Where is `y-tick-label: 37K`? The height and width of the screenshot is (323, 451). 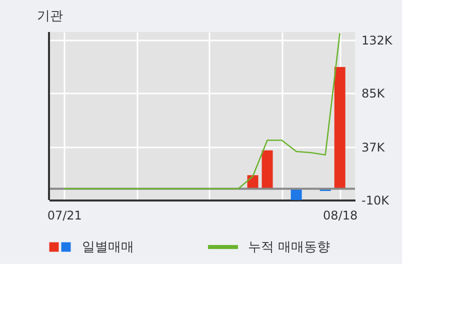 y-tick-label: 37K is located at coordinates (374, 147).